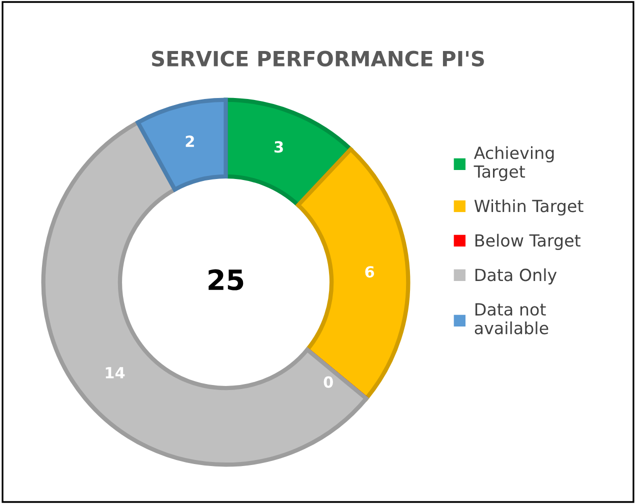  I want to click on legend-label: Achieving Target, so click(514, 164).